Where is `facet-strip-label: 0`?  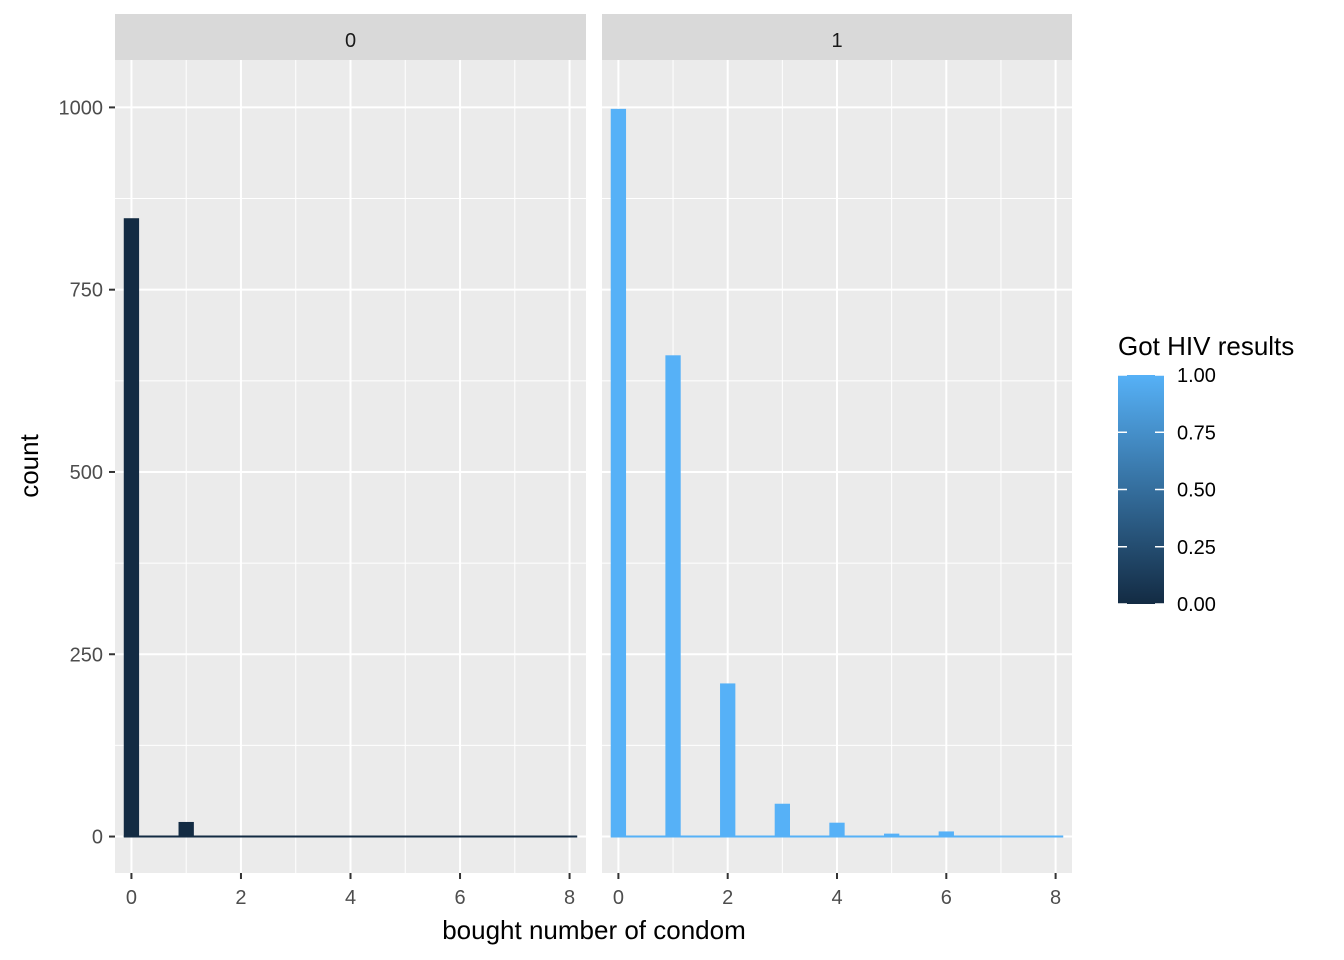 facet-strip-label: 0 is located at coordinates (350, 41).